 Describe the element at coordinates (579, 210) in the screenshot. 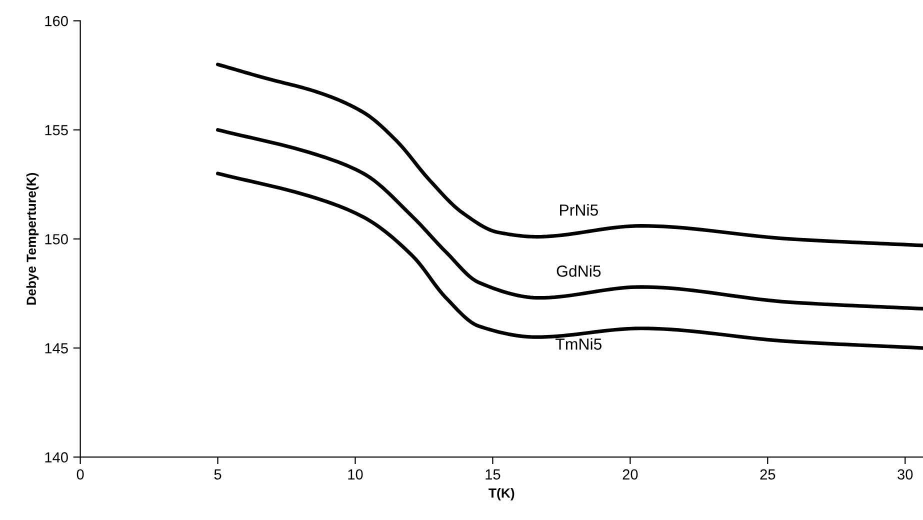

I see `series-label: PrNi5` at that location.